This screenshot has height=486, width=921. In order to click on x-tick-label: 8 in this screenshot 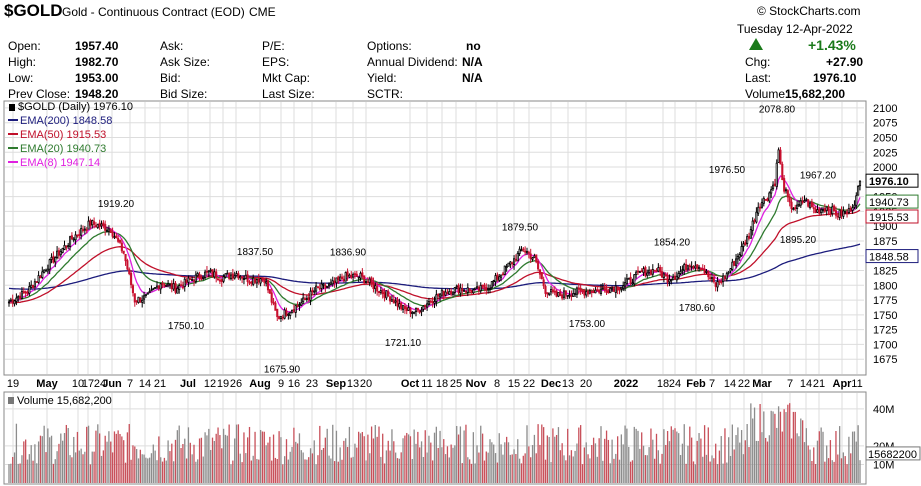, I will do `click(497, 384)`.